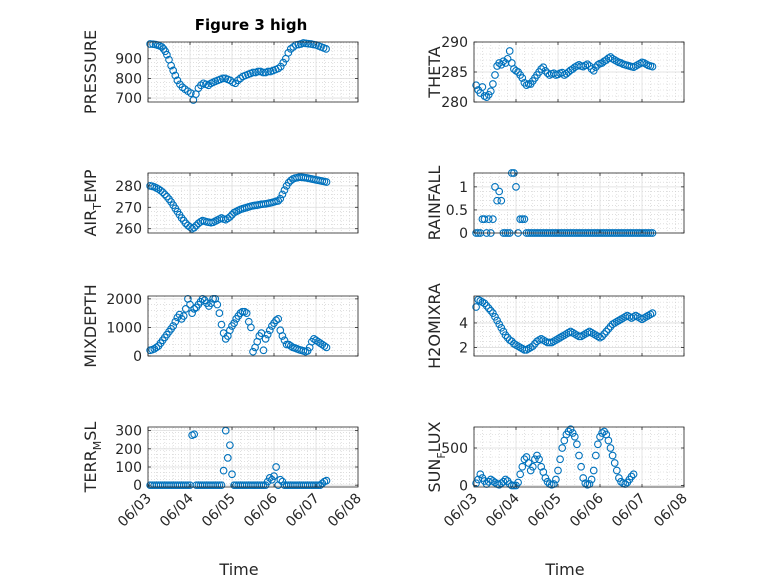 The width and height of the screenshot is (778, 583). What do you see at coordinates (564, 569) in the screenshot?
I see `x-axis-label: Time` at bounding box center [564, 569].